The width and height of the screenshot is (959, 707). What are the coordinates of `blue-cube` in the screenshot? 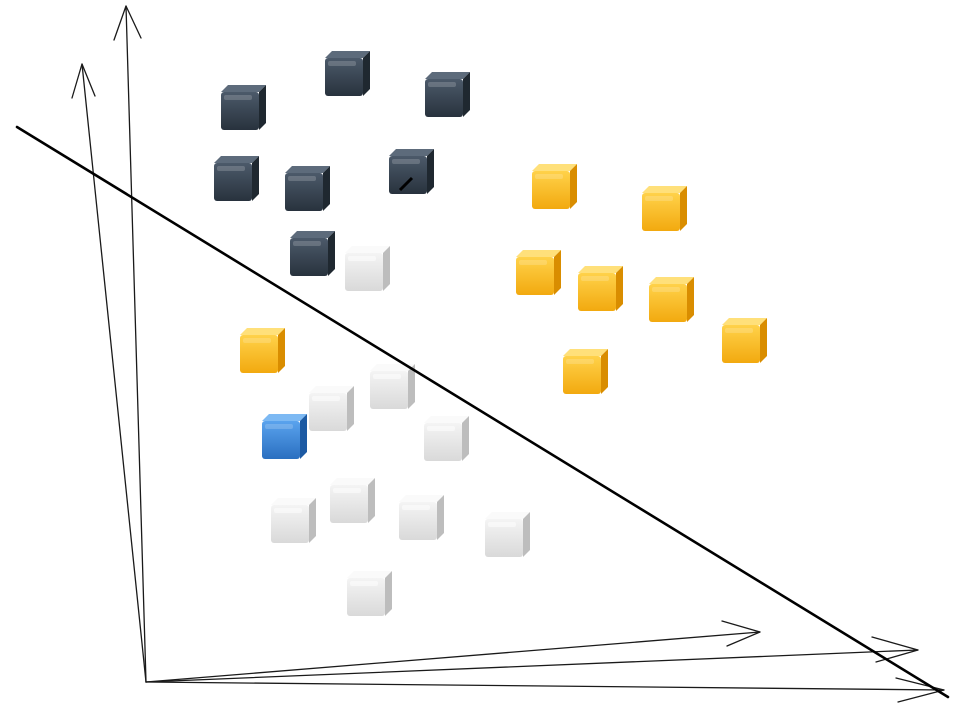 It's located at (284, 436).